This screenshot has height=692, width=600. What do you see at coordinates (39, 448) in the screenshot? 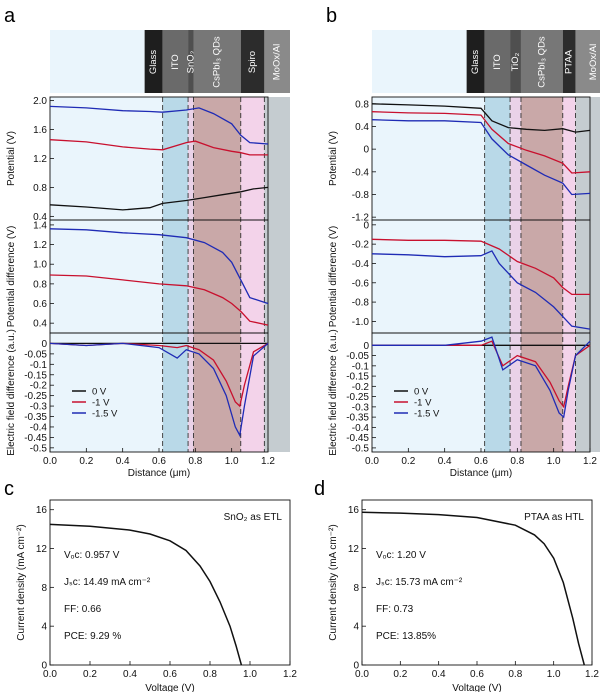
I see `y-tick-label: -0.5` at bounding box center [39, 448].